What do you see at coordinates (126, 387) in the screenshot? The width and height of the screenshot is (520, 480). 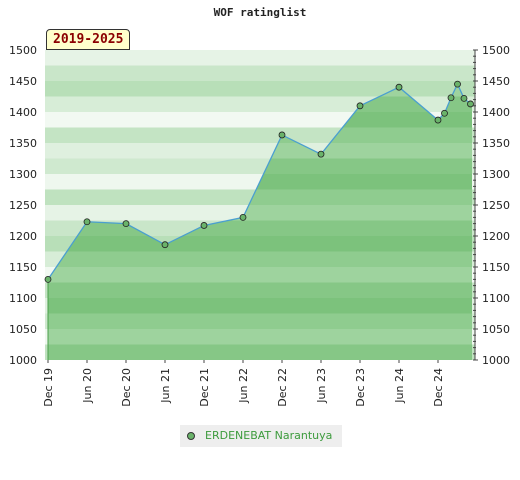 I see `x-tick-label: Dec 20` at bounding box center [126, 387].